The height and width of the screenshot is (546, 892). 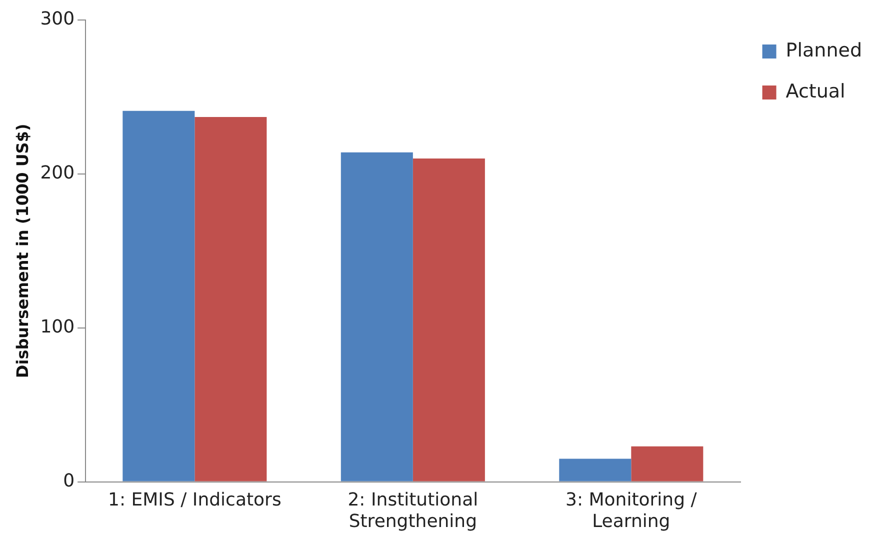 What do you see at coordinates (413, 510) in the screenshot?
I see `x-tick-label: 2: Institutional Strengthening` at bounding box center [413, 510].